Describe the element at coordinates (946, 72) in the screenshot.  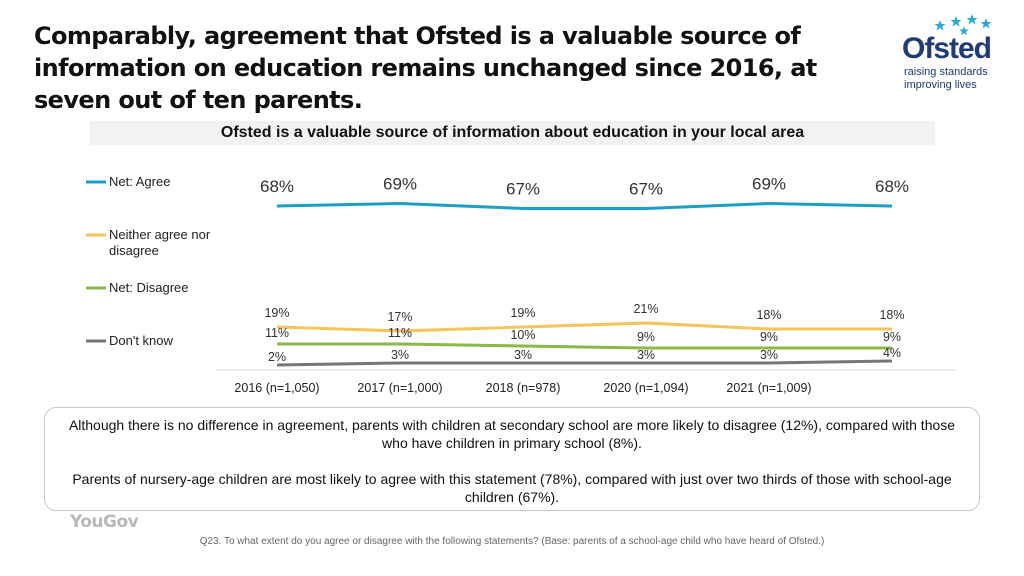
I see `logo-tagline-line-1: raising standards` at that location.